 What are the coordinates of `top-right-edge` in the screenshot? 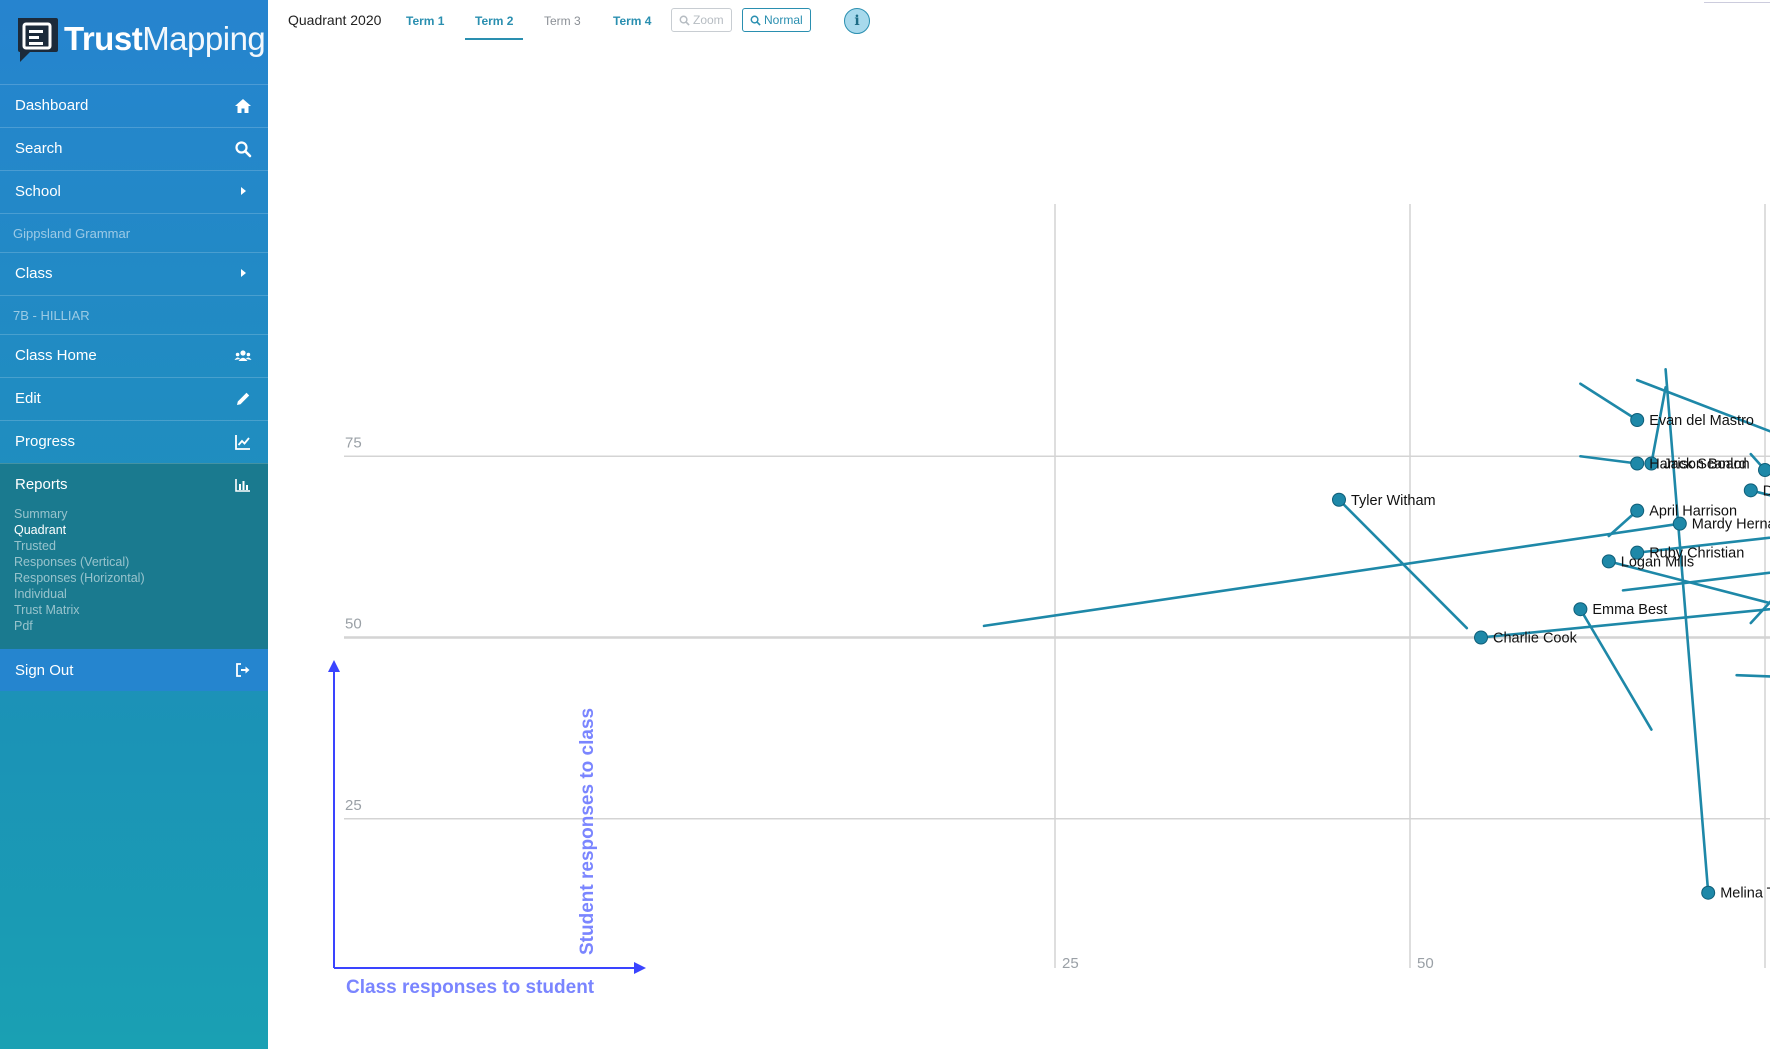 It's located at (1737, 1).